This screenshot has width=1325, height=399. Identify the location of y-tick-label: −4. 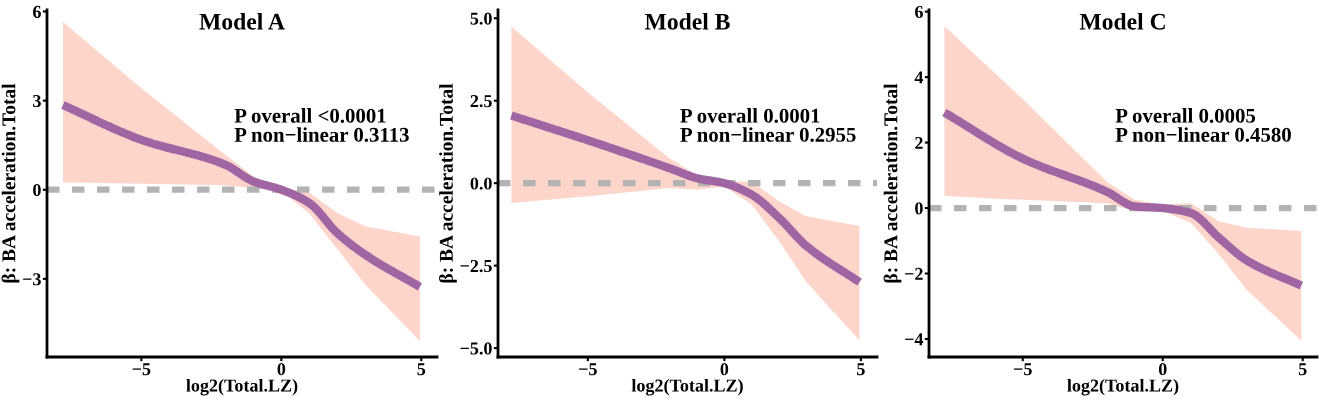
(914, 339).